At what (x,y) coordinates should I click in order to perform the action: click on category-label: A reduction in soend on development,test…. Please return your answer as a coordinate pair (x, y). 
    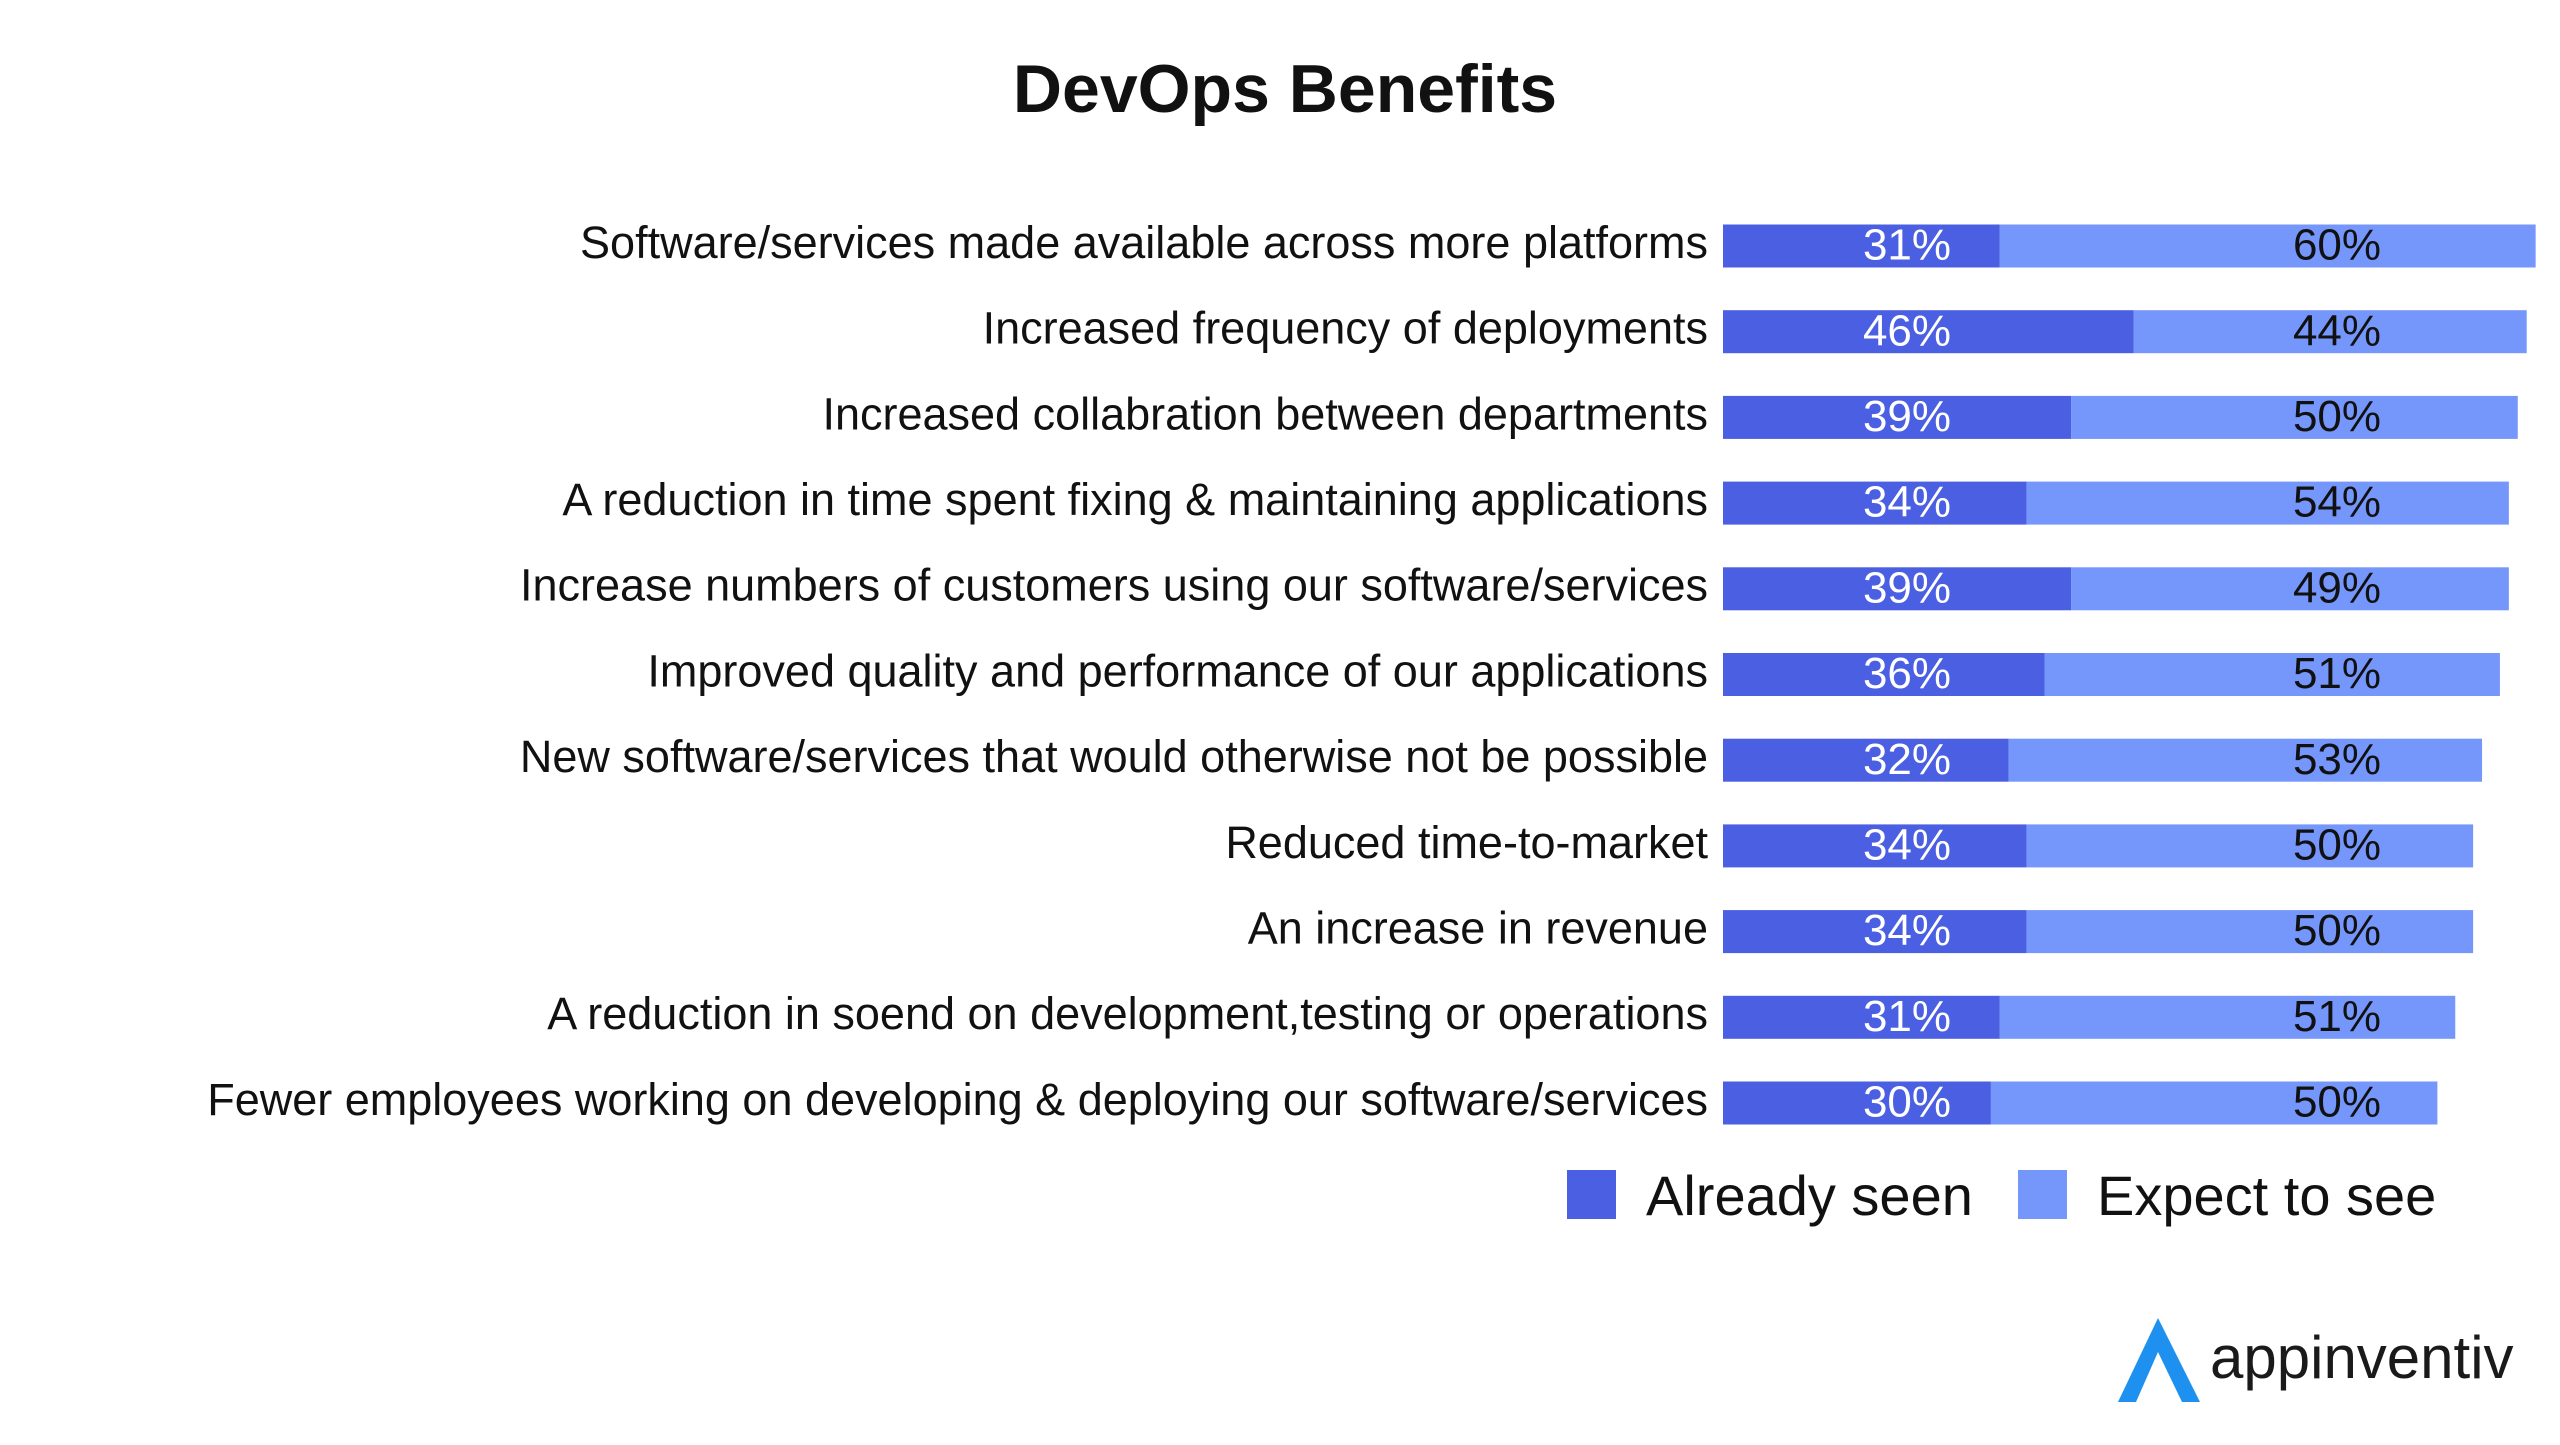
    Looking at the image, I should click on (1127, 1013).